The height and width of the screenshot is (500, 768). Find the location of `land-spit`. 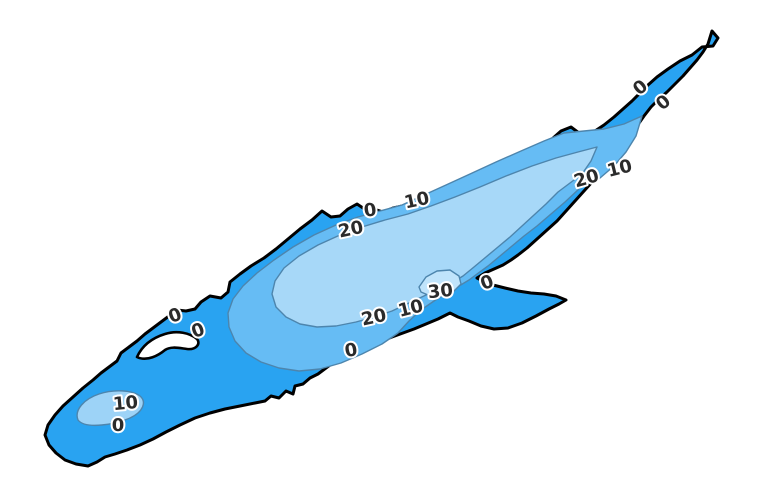

land-spit is located at coordinates (167, 345).